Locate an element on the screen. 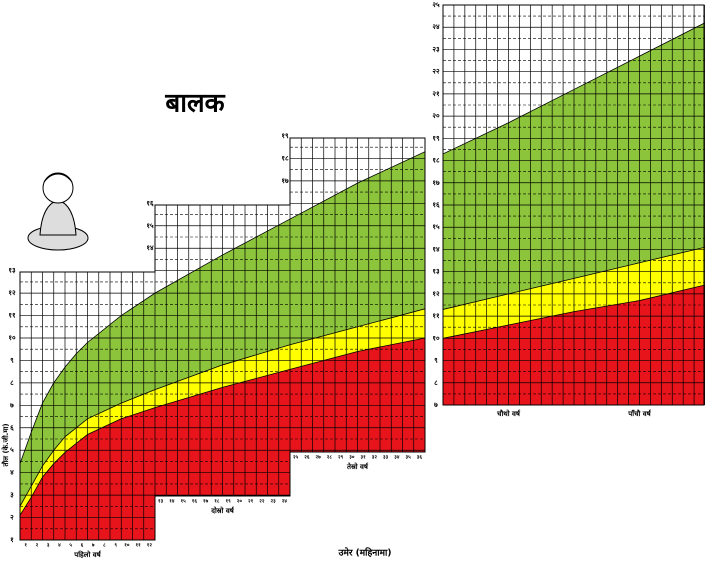  y-tick-label: २ is located at coordinates (12, 518).